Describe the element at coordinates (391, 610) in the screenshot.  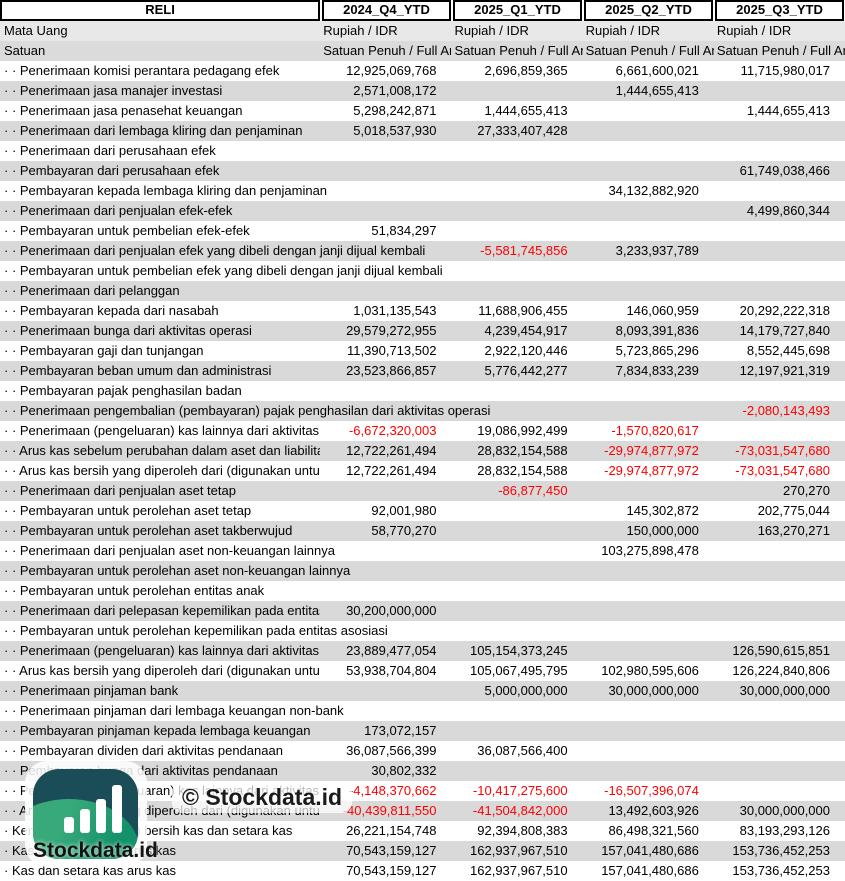
I see `value-cell: 30,200,000,000` at that location.